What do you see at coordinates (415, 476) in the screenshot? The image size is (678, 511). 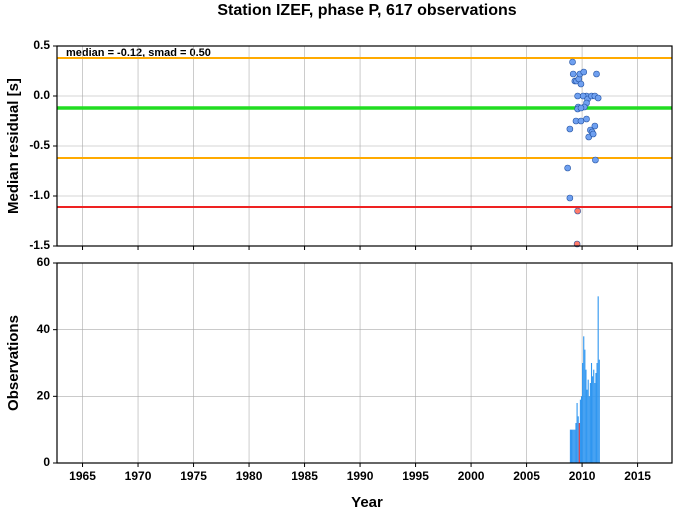 I see `x-tick-label: 1995` at bounding box center [415, 476].